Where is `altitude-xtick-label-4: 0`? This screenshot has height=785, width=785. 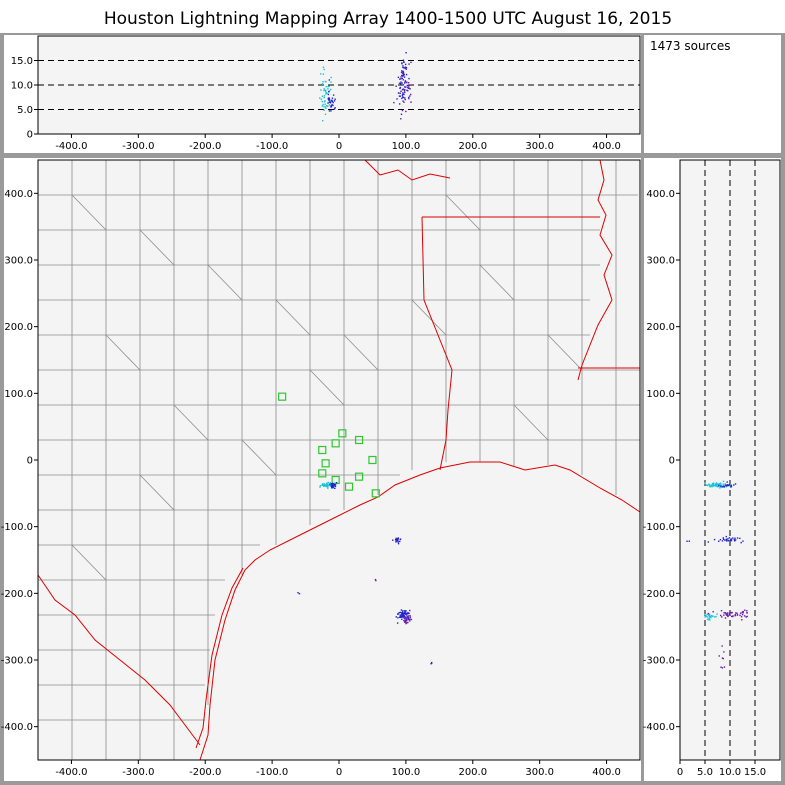 altitude-xtick-label-4: 0 is located at coordinates (339, 146).